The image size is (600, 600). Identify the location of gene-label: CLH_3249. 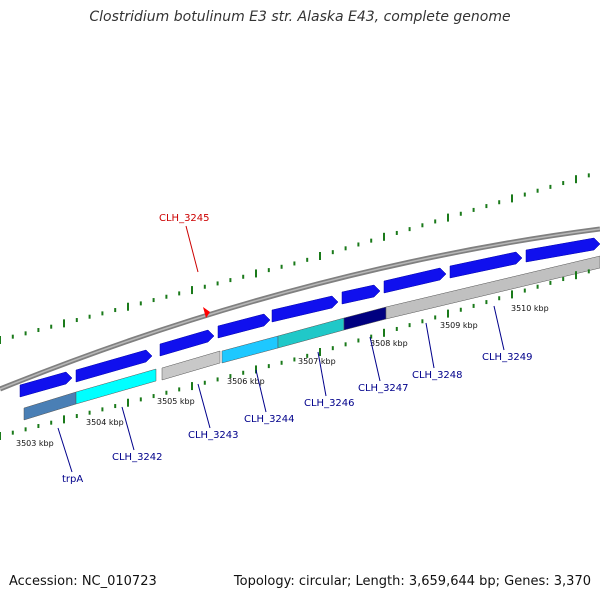
(507, 357).